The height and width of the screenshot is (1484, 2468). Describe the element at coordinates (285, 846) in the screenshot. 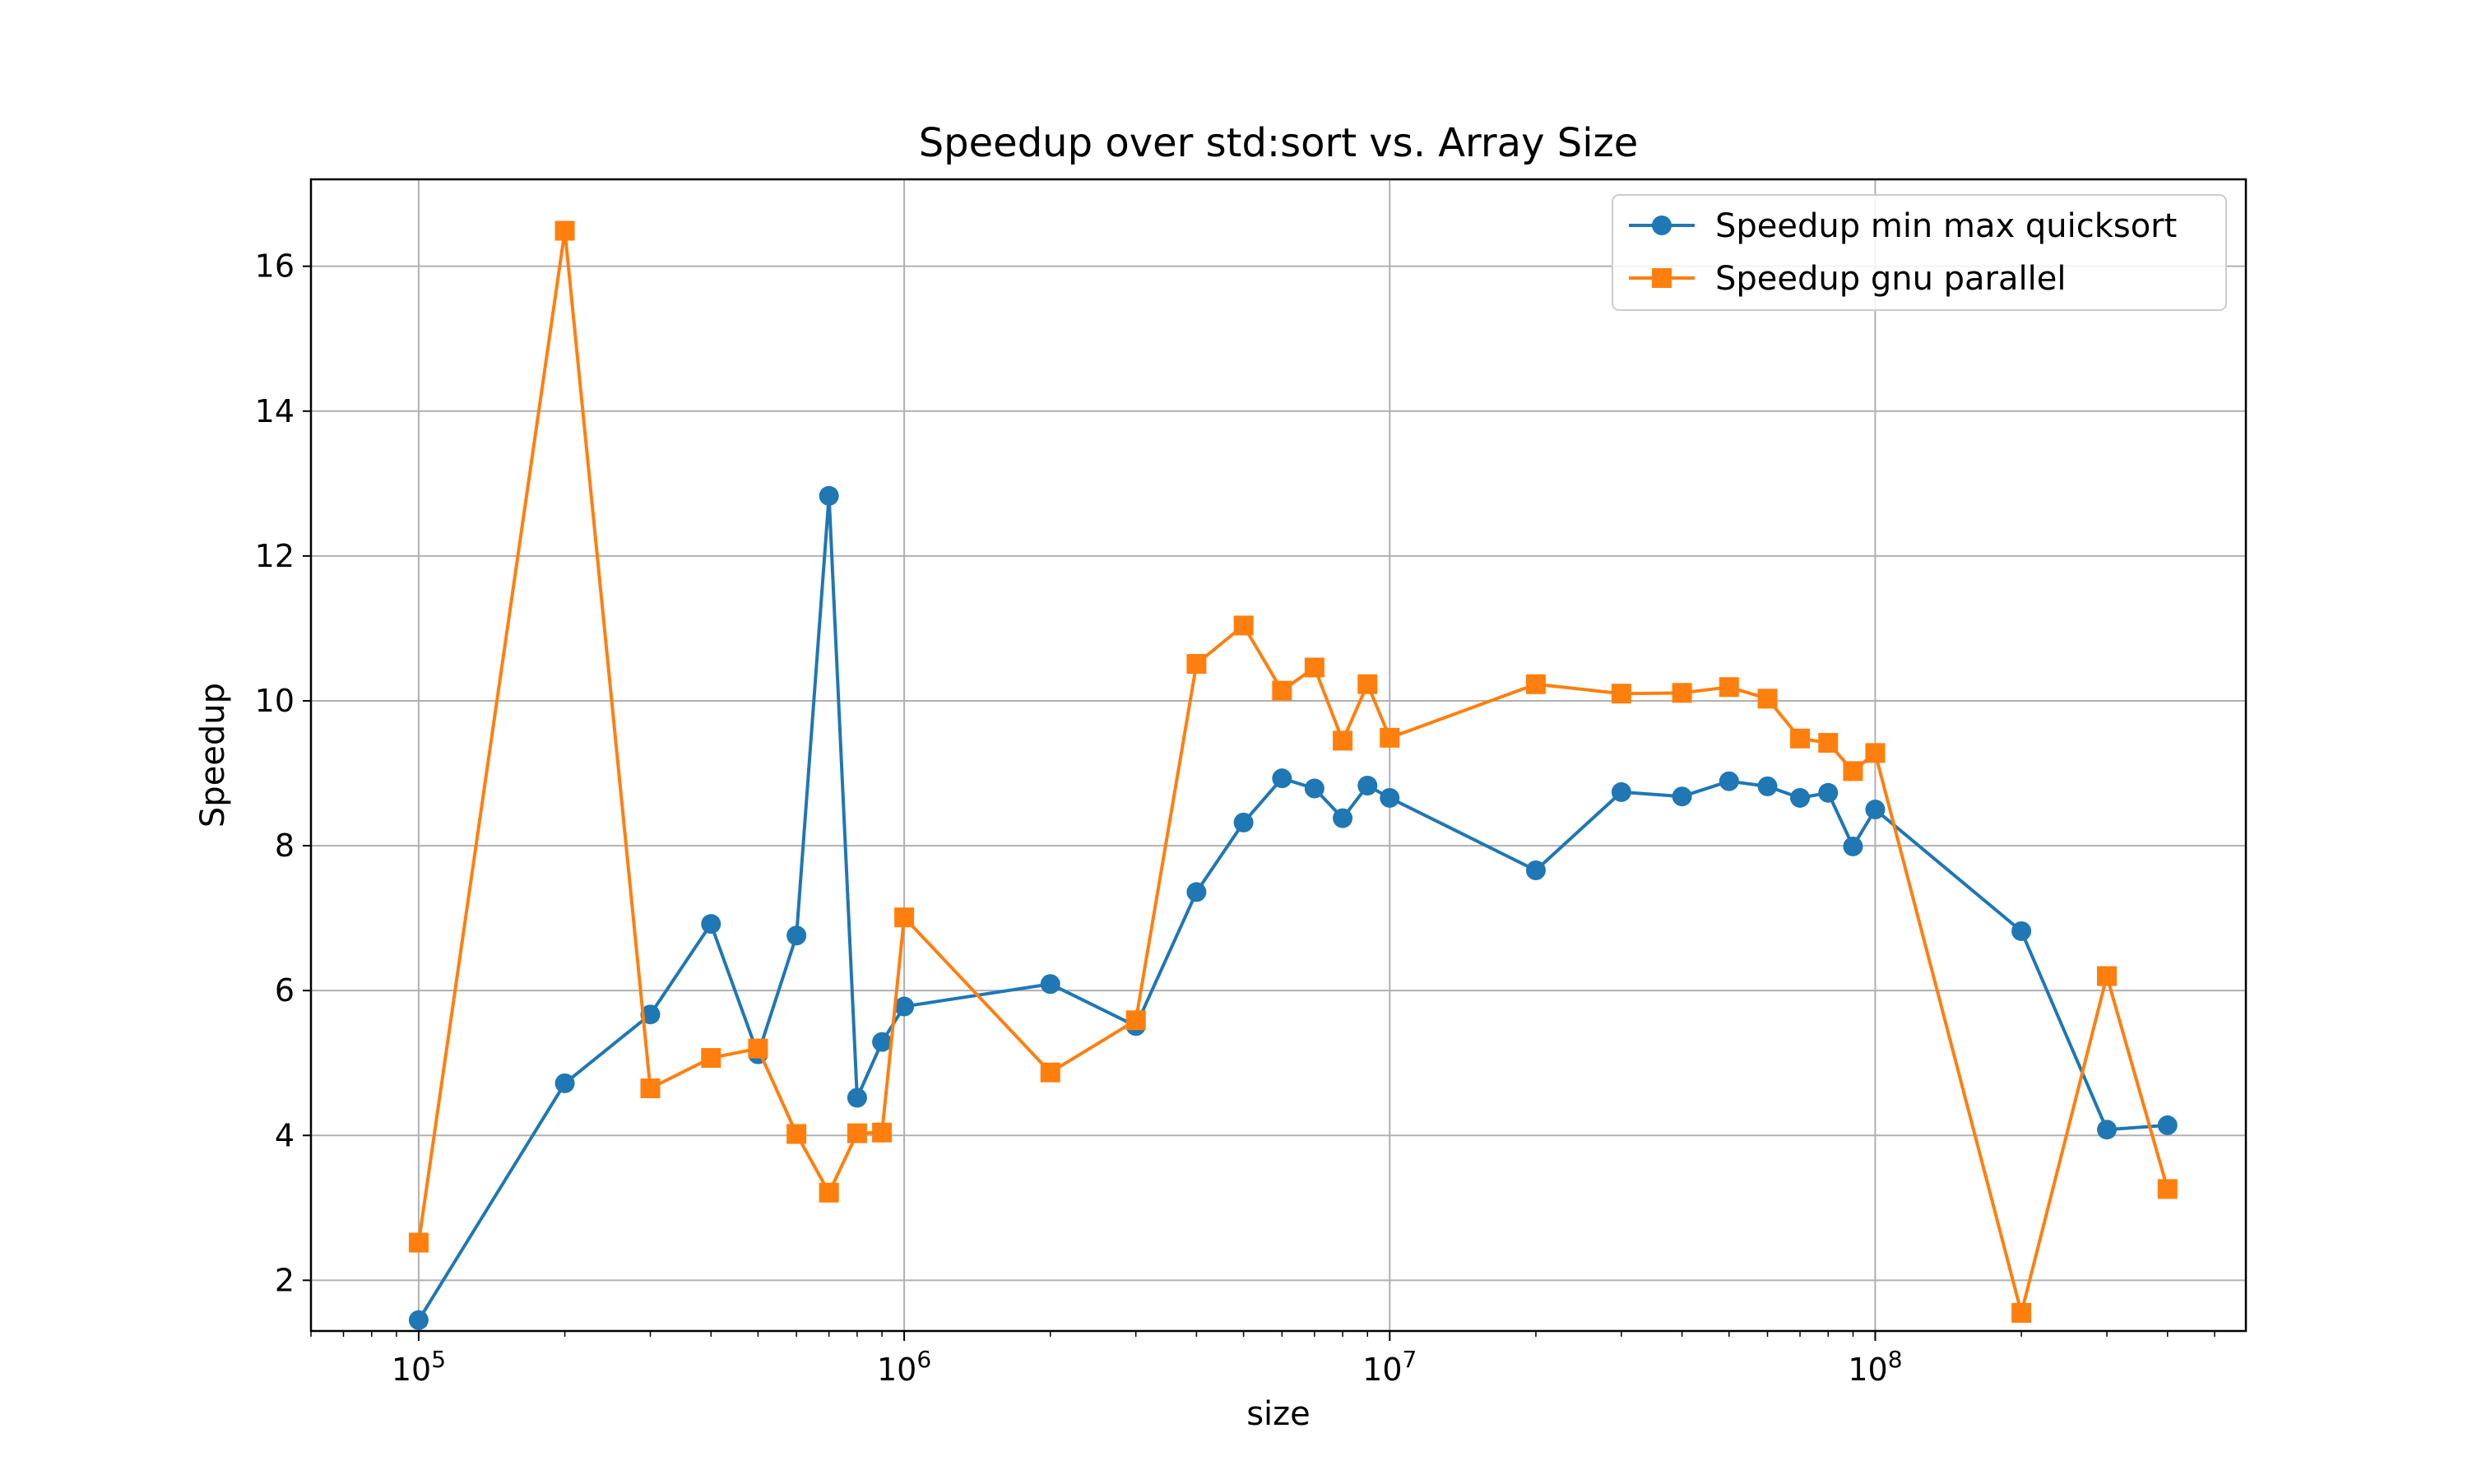

I see `y-tick-label: 8` at that location.